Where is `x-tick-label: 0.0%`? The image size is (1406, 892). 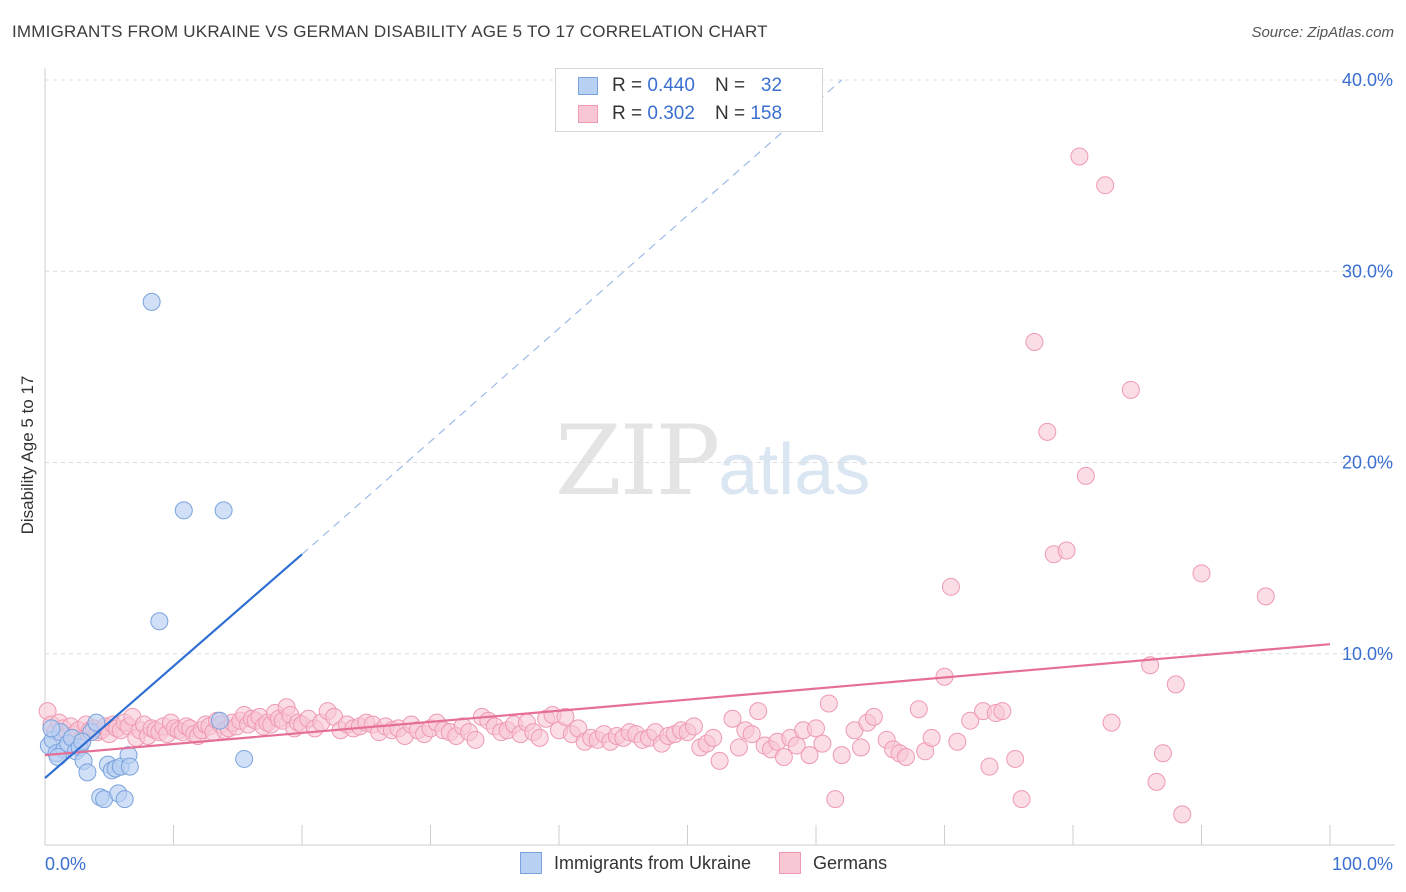 x-tick-label: 0.0% is located at coordinates (65, 864).